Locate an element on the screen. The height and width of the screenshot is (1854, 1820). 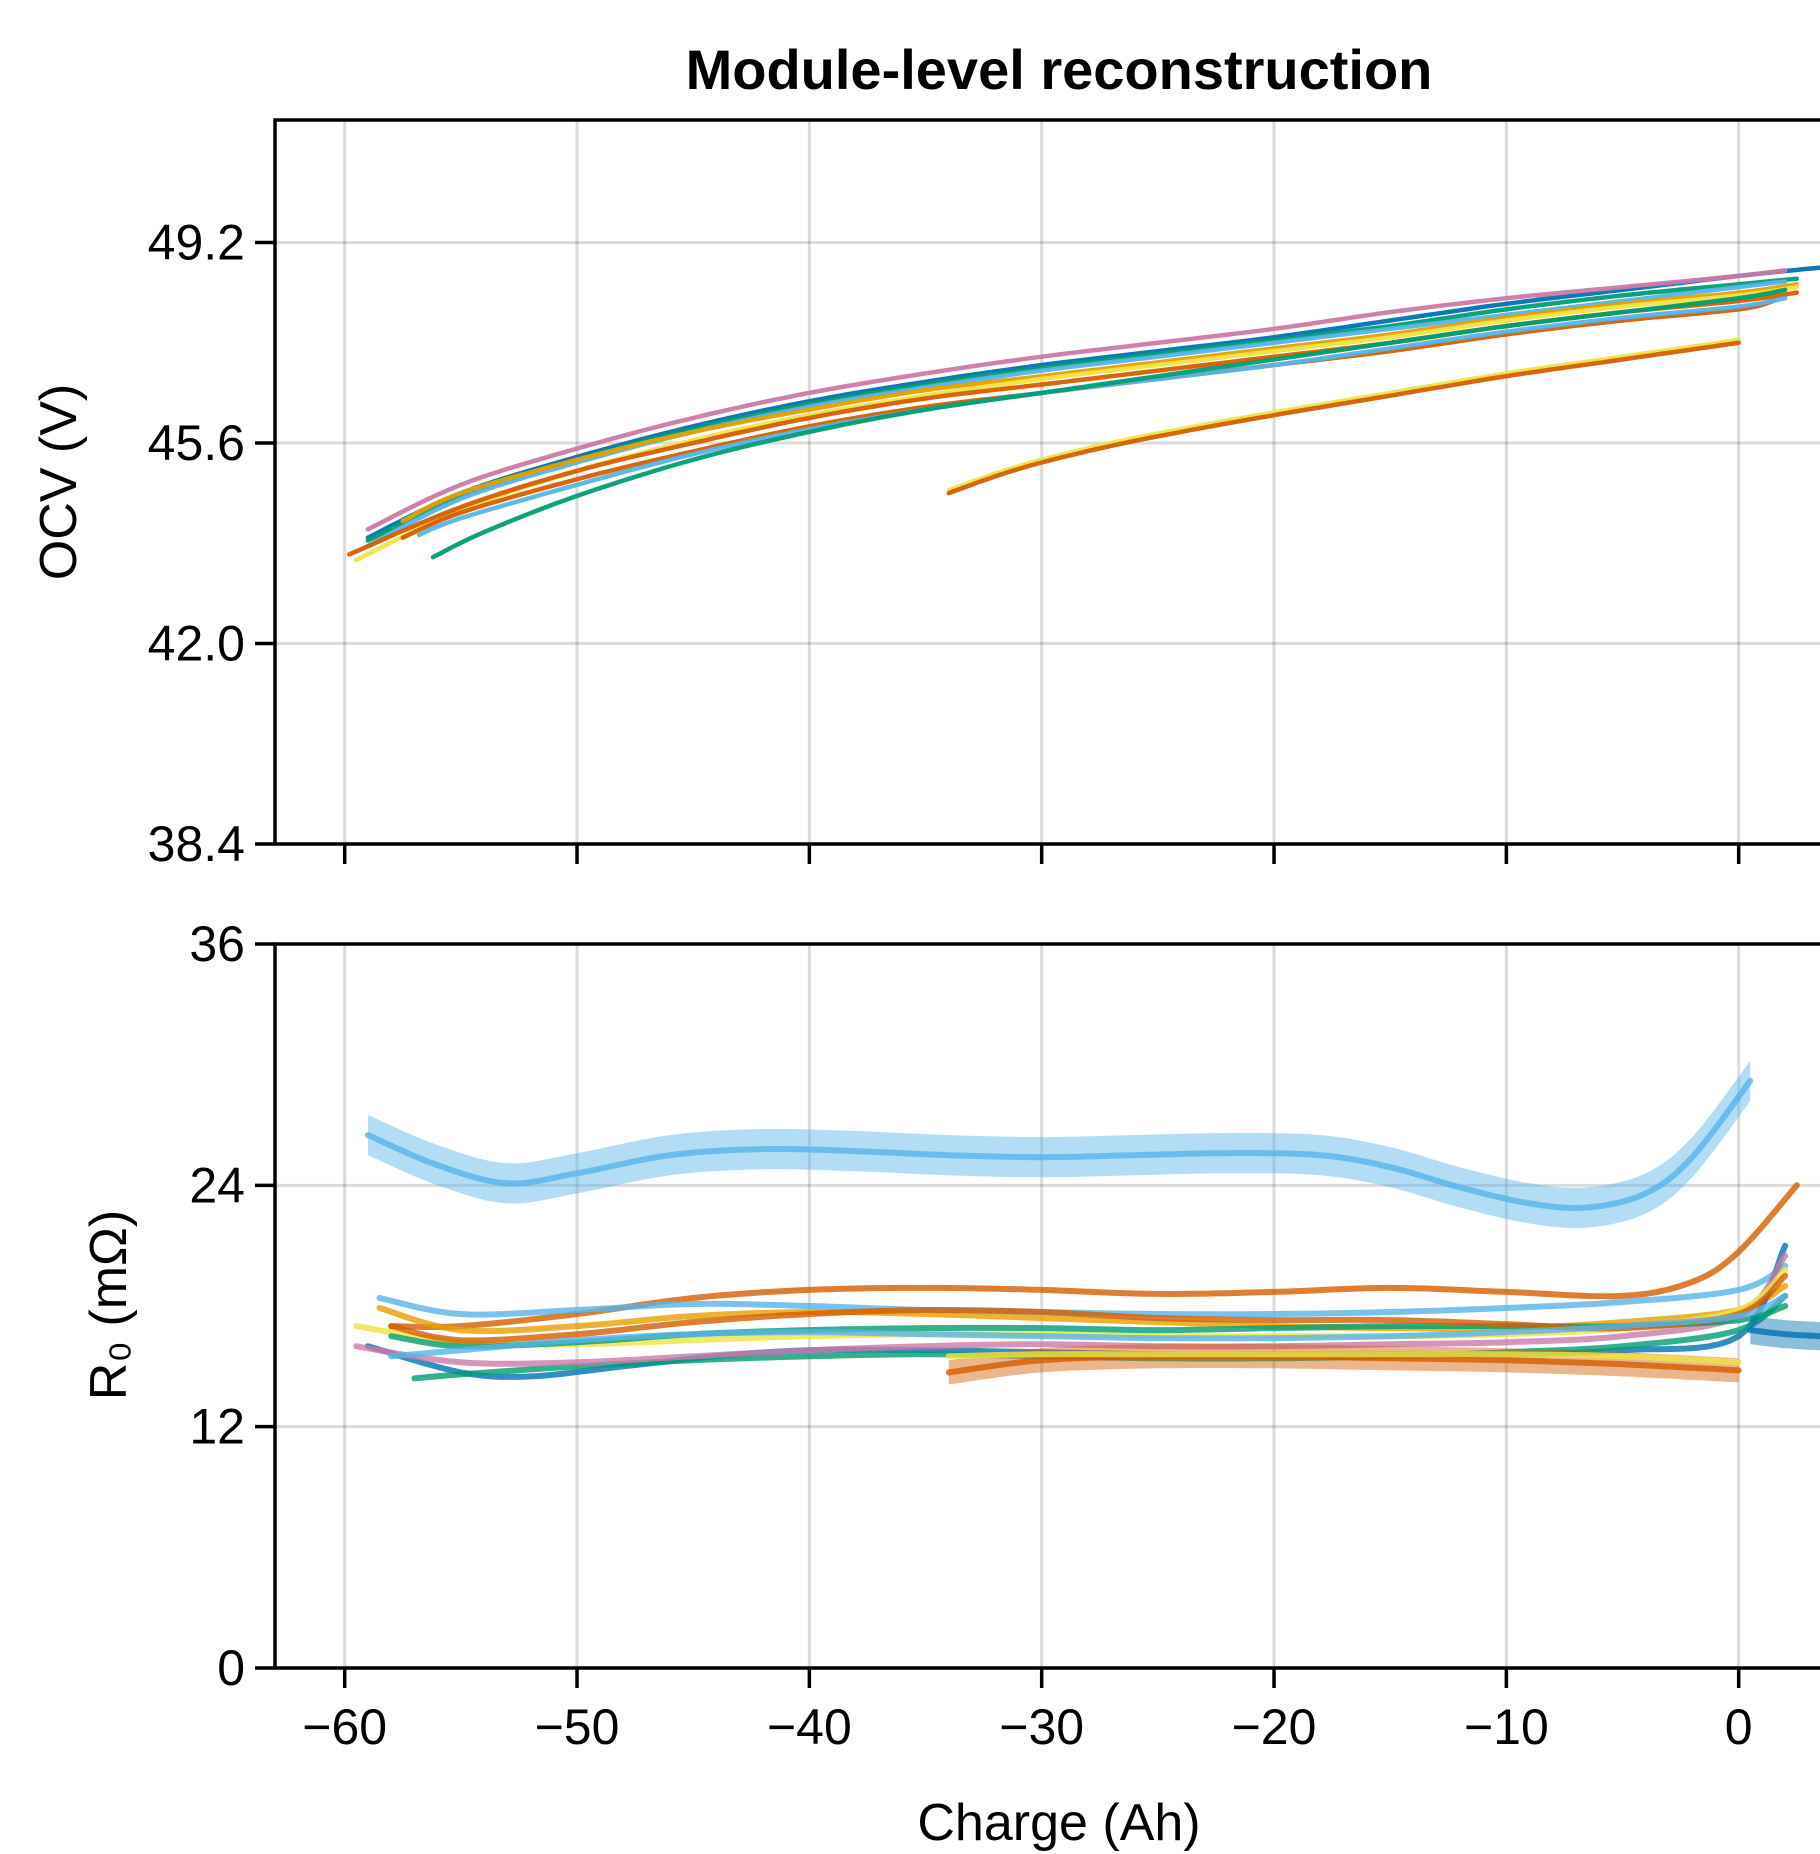
ocv-y-axis-label: OCV (V) is located at coordinates (59, 482).